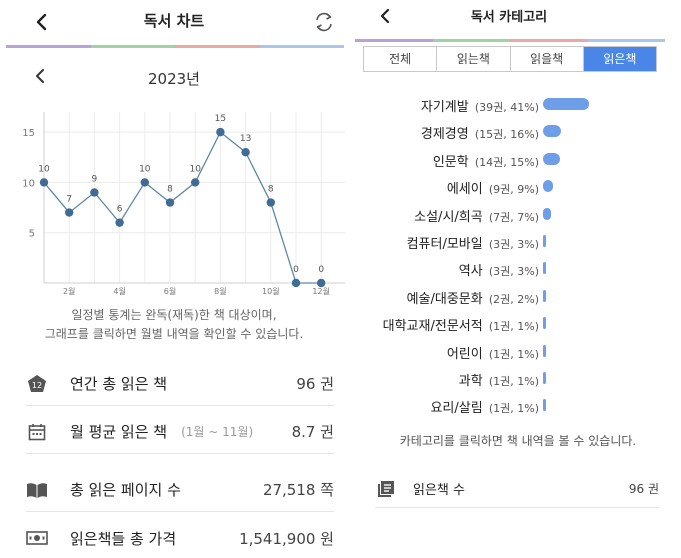 Image resolution: width=681 pixels, height=558 pixels. Describe the element at coordinates (119, 432) in the screenshot. I see `stat-label: 월 평균 읽은 책` at that location.